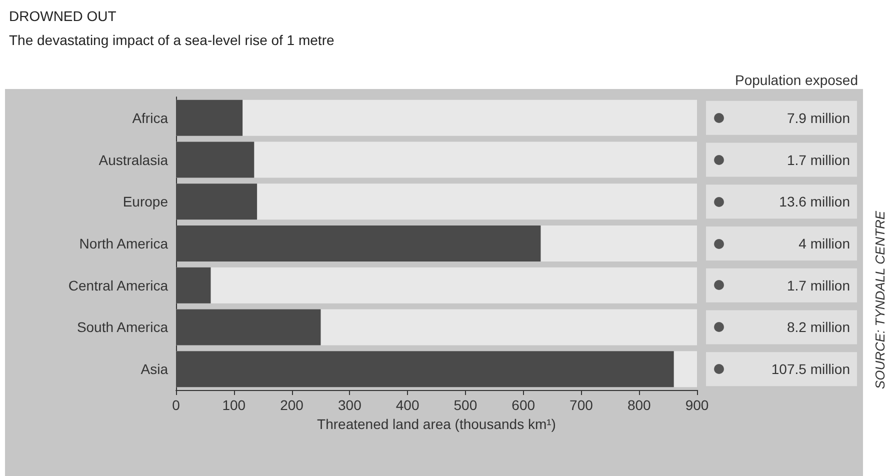  What do you see at coordinates (796, 80) in the screenshot?
I see `text: Population exposed` at bounding box center [796, 80].